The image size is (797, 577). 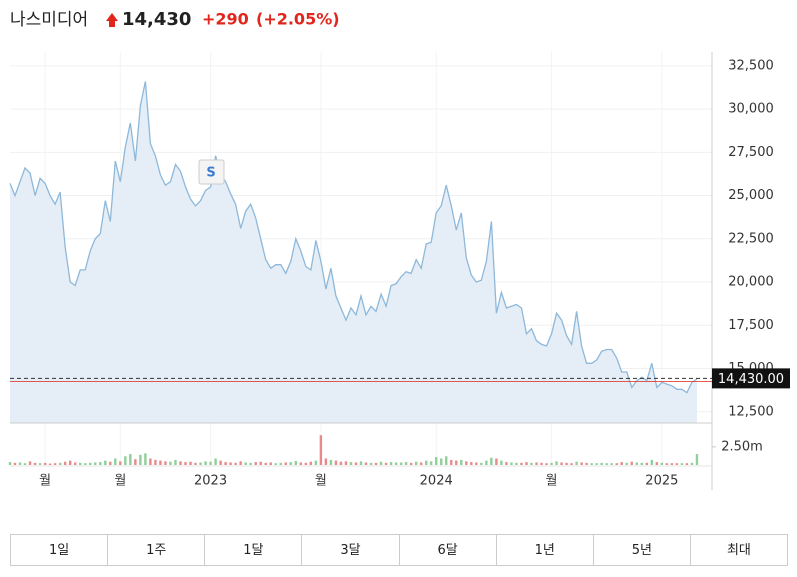 I want to click on change-pct: (+2.05%), so click(x=298, y=19).